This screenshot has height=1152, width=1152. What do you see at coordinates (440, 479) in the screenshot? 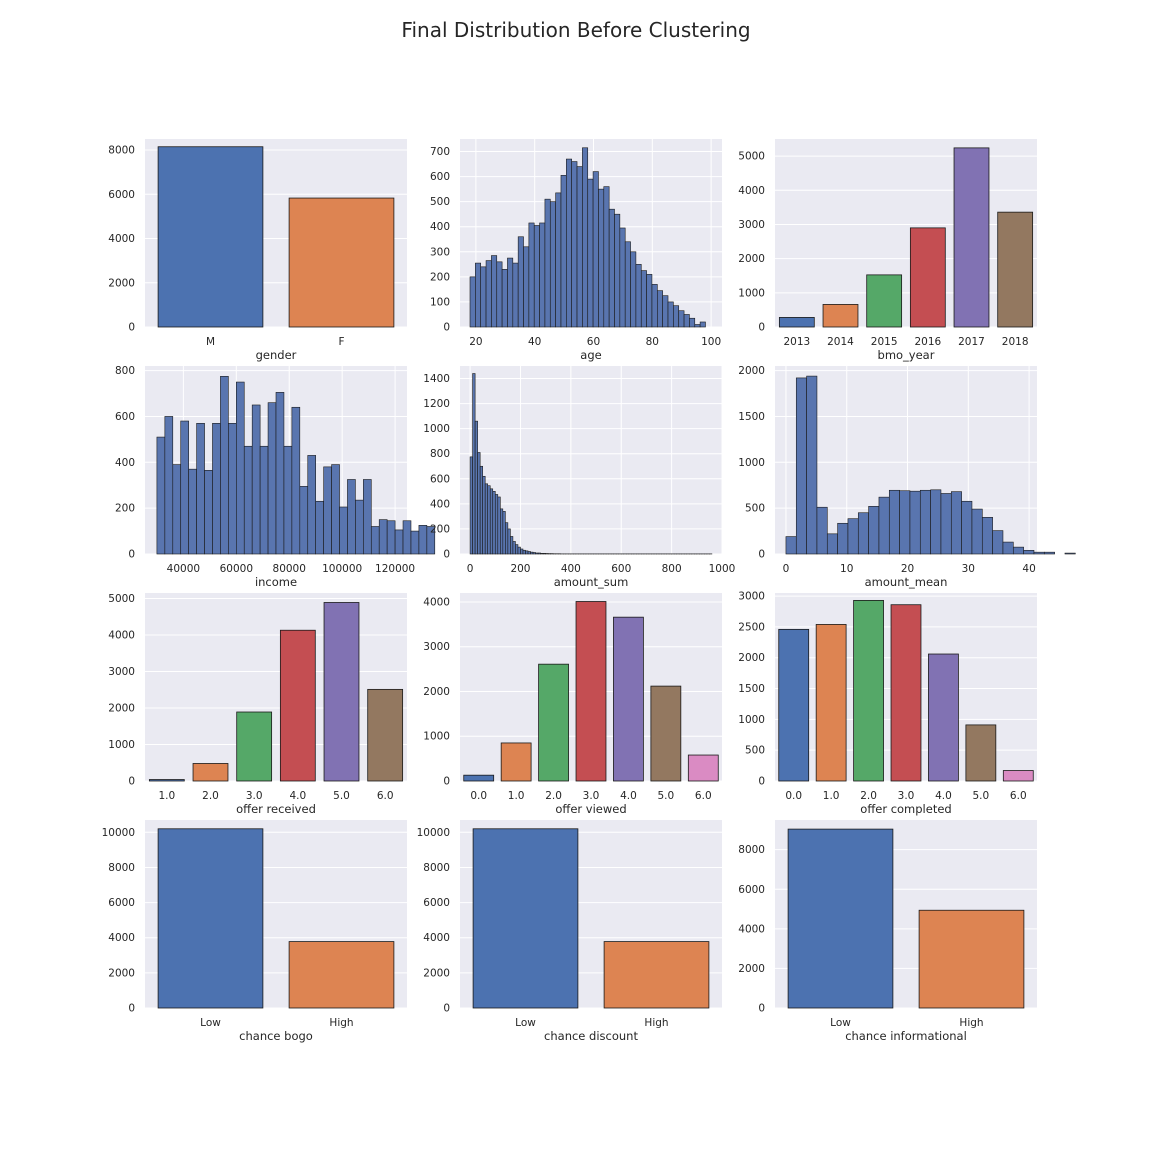
I see `y-tick-label: 600` at bounding box center [440, 479].